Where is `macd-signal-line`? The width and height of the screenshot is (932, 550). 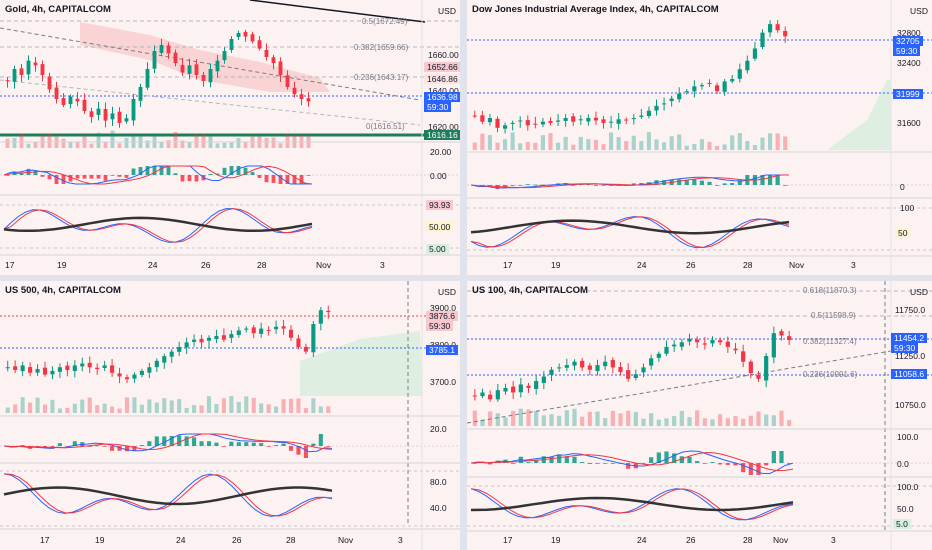
macd-signal-line is located at coordinates (632, 461).